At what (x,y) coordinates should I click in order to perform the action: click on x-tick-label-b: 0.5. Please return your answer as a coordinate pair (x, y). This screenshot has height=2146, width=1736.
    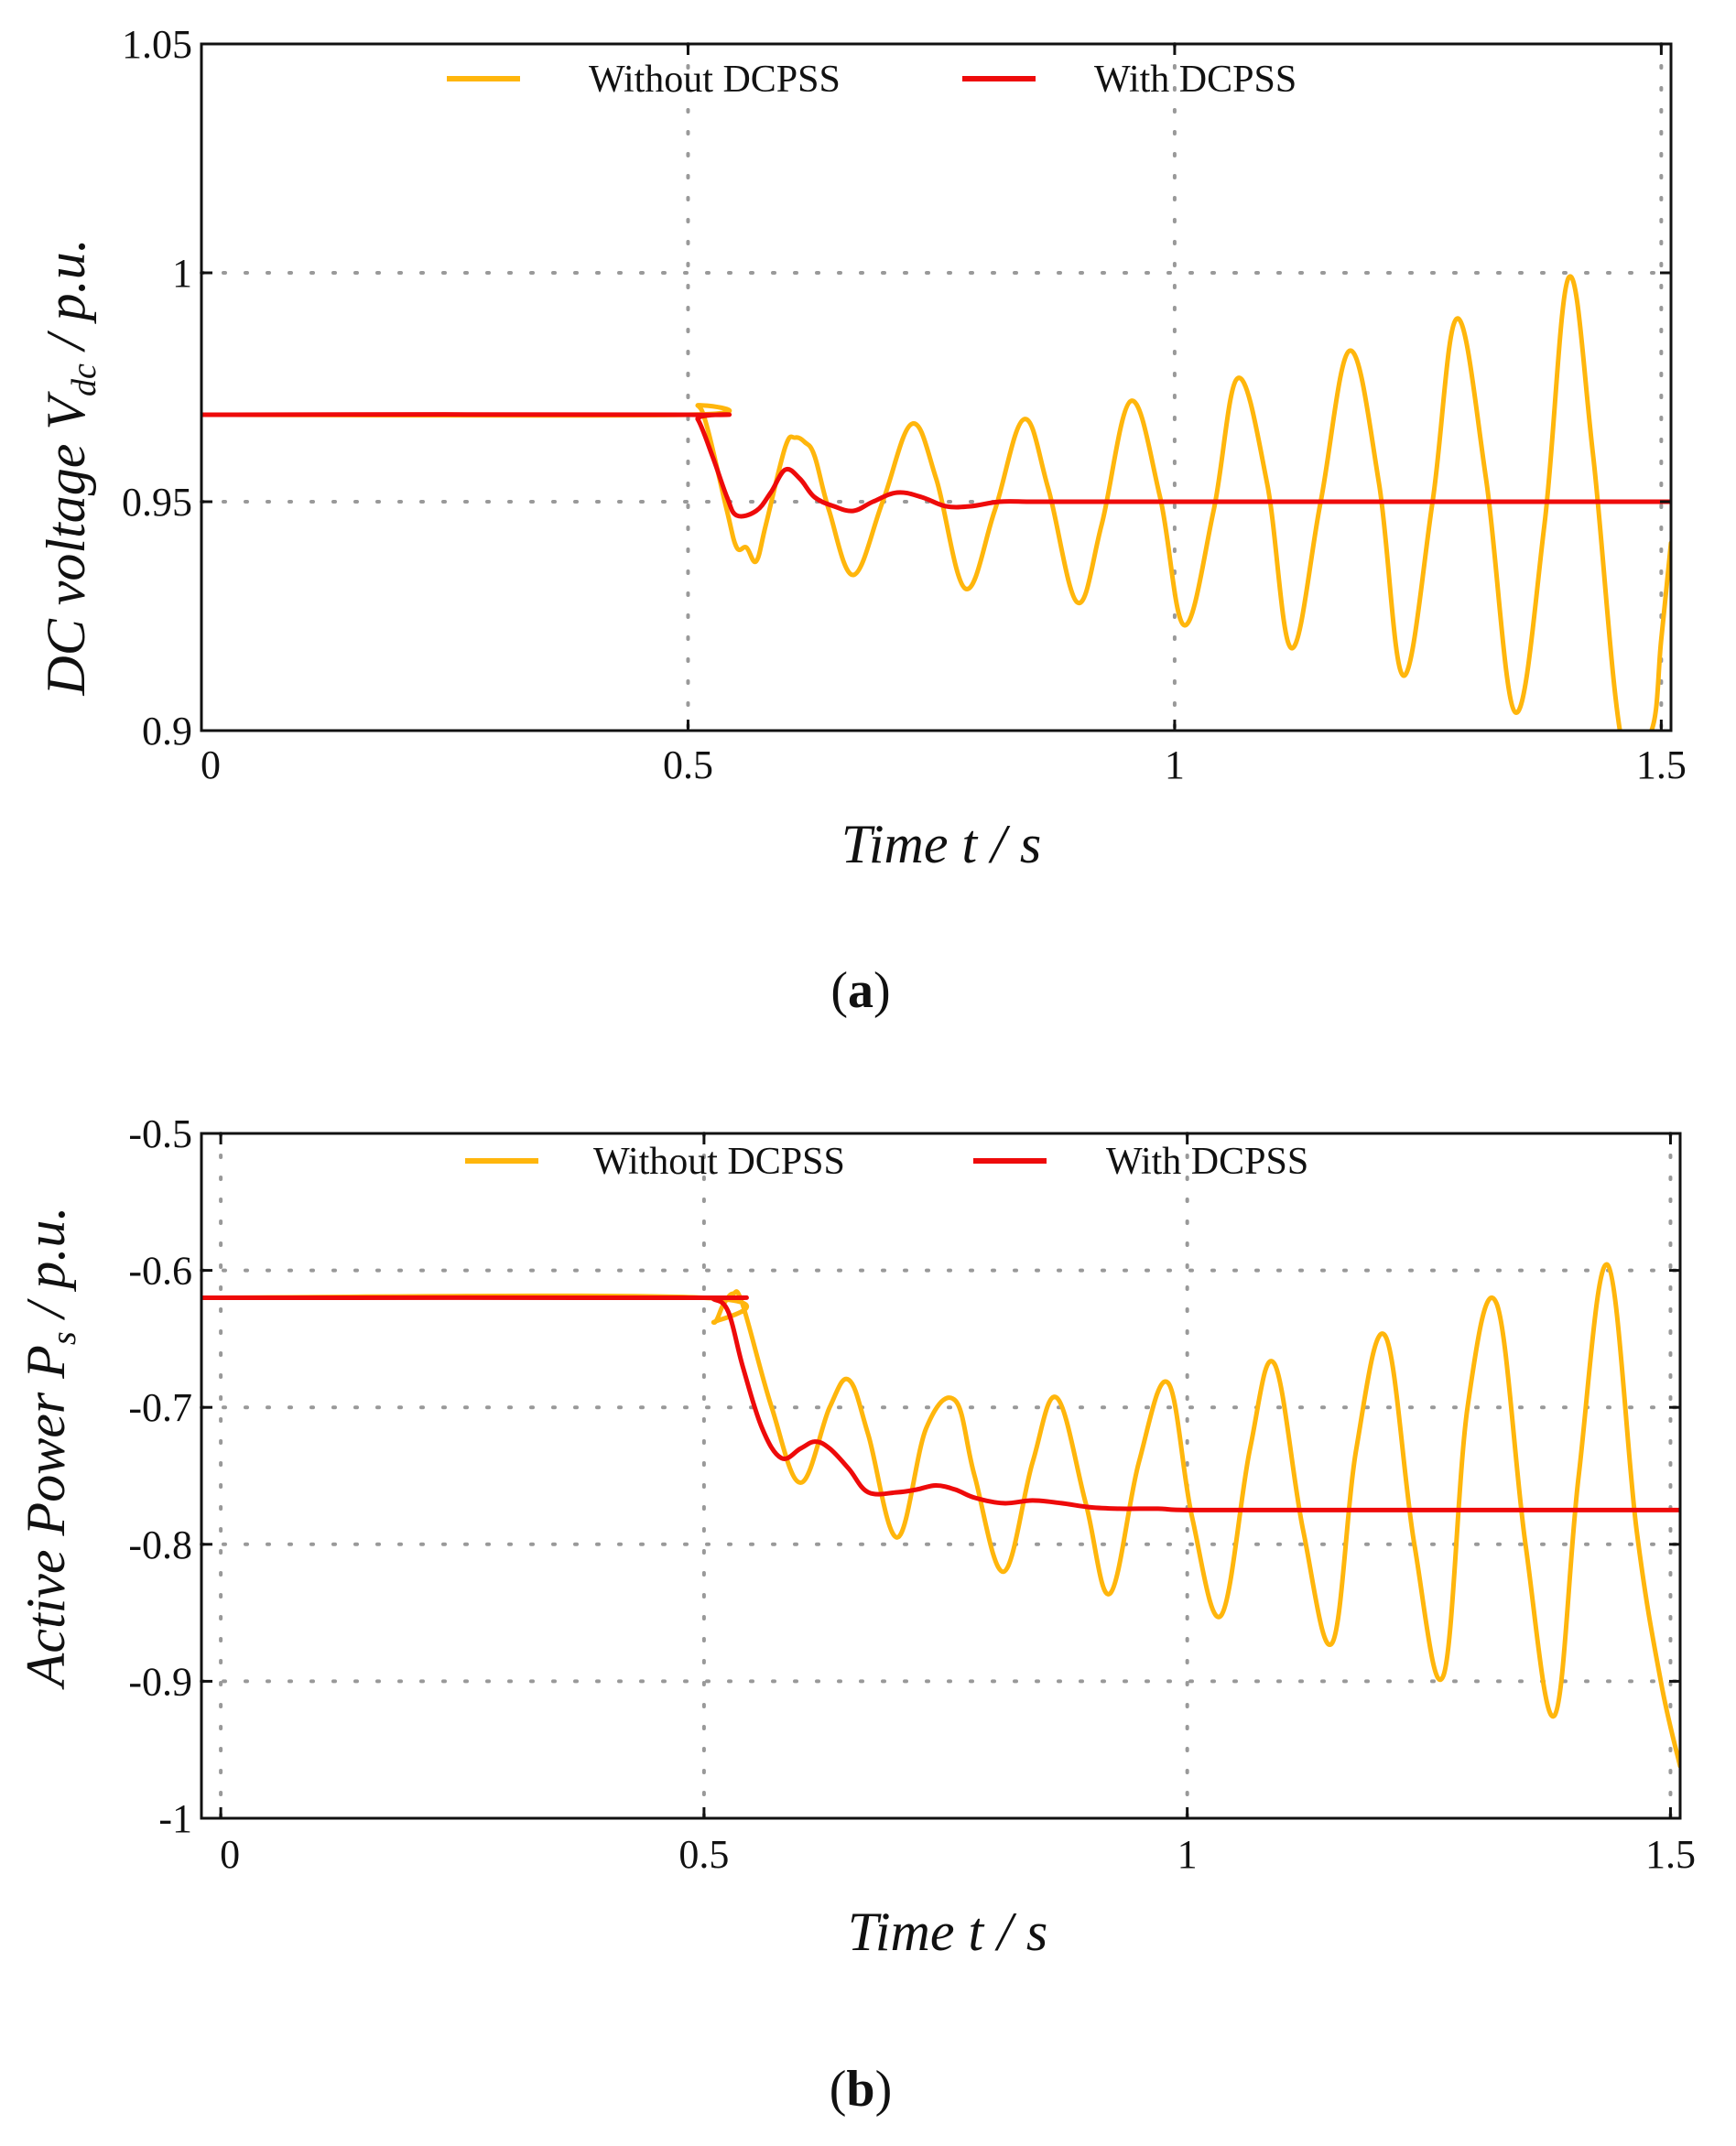
    Looking at the image, I should click on (703, 1855).